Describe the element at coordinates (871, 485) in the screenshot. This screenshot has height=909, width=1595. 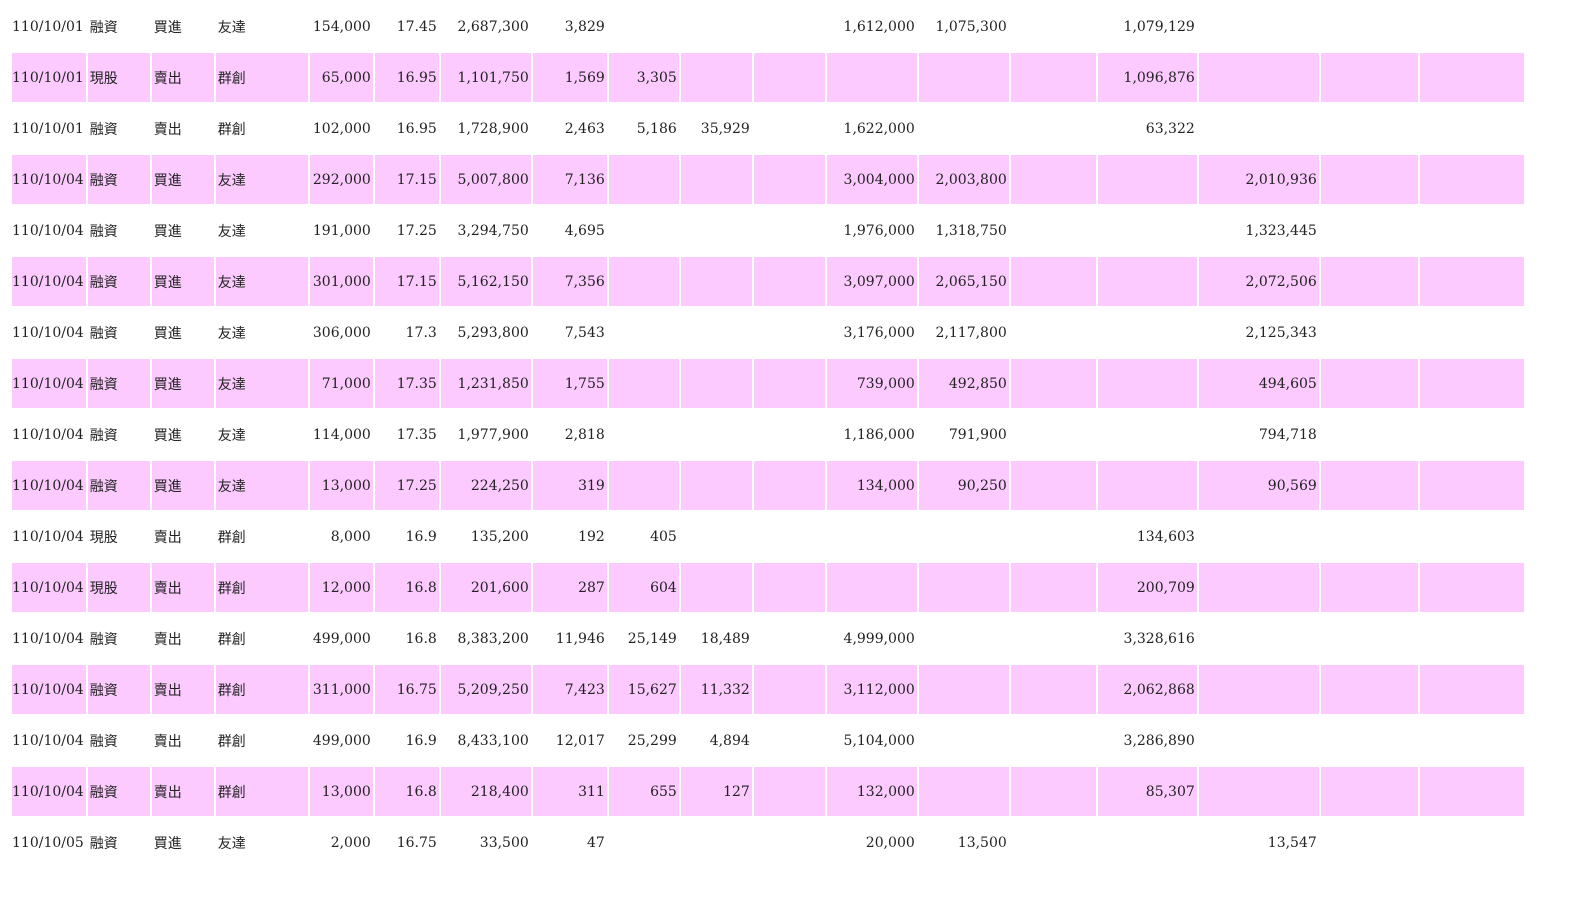
I see `cell-financing-amount: 134,000` at that location.